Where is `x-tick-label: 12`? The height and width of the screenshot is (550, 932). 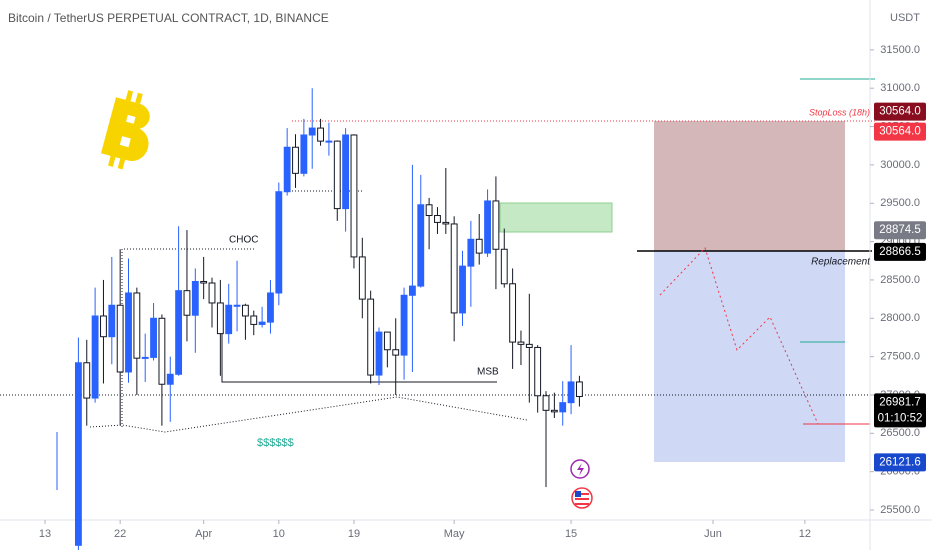 x-tick-label: 12 is located at coordinates (805, 534).